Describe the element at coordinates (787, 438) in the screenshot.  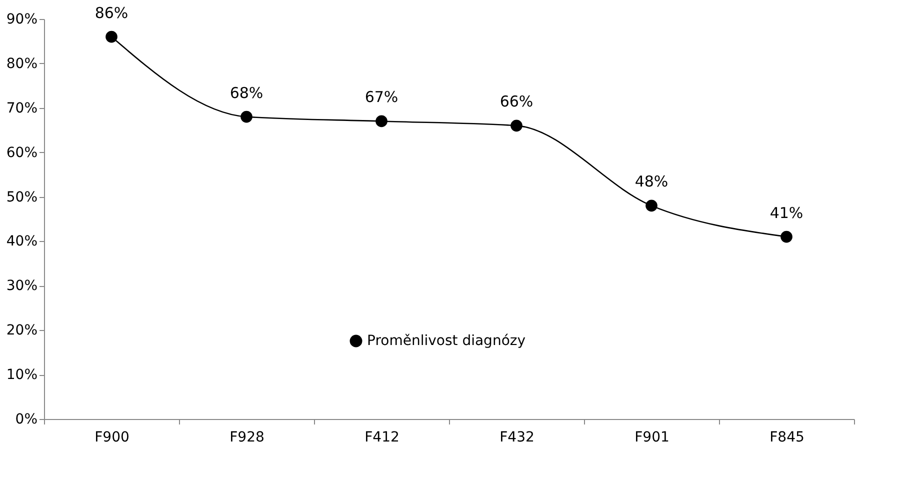
I see `x-tick-label: F845` at that location.